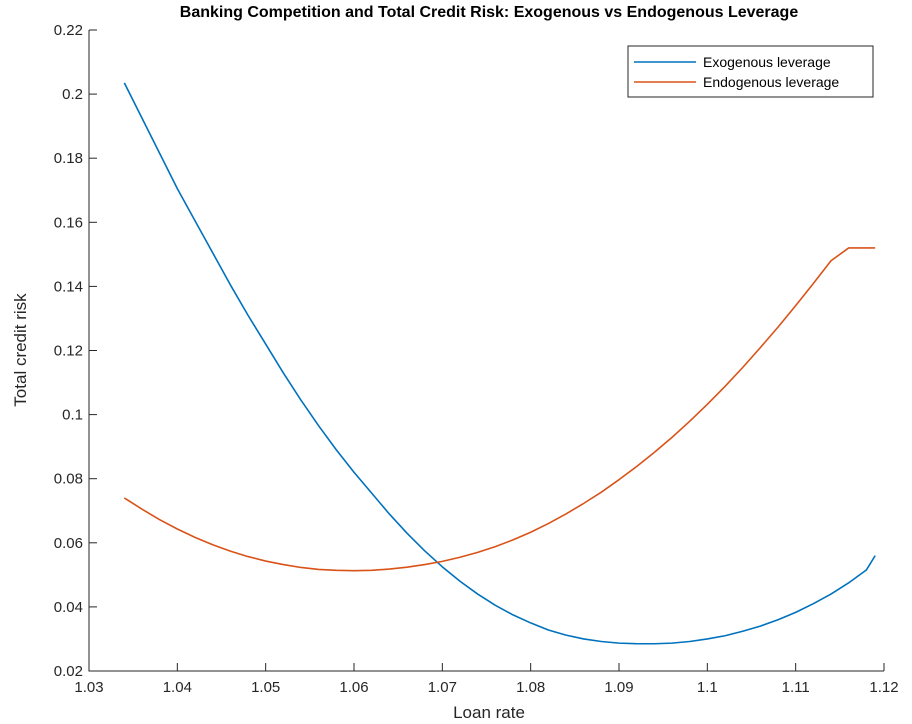  What do you see at coordinates (68, 479) in the screenshot?
I see `y-tick-label: 0.08` at bounding box center [68, 479].